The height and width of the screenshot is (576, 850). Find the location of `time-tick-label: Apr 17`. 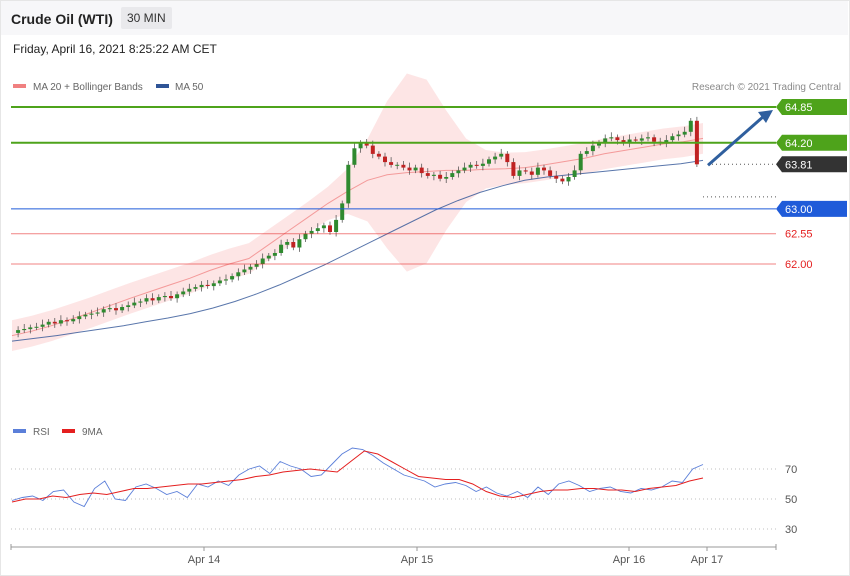

time-tick-label: Apr 17 is located at coordinates (707, 560).